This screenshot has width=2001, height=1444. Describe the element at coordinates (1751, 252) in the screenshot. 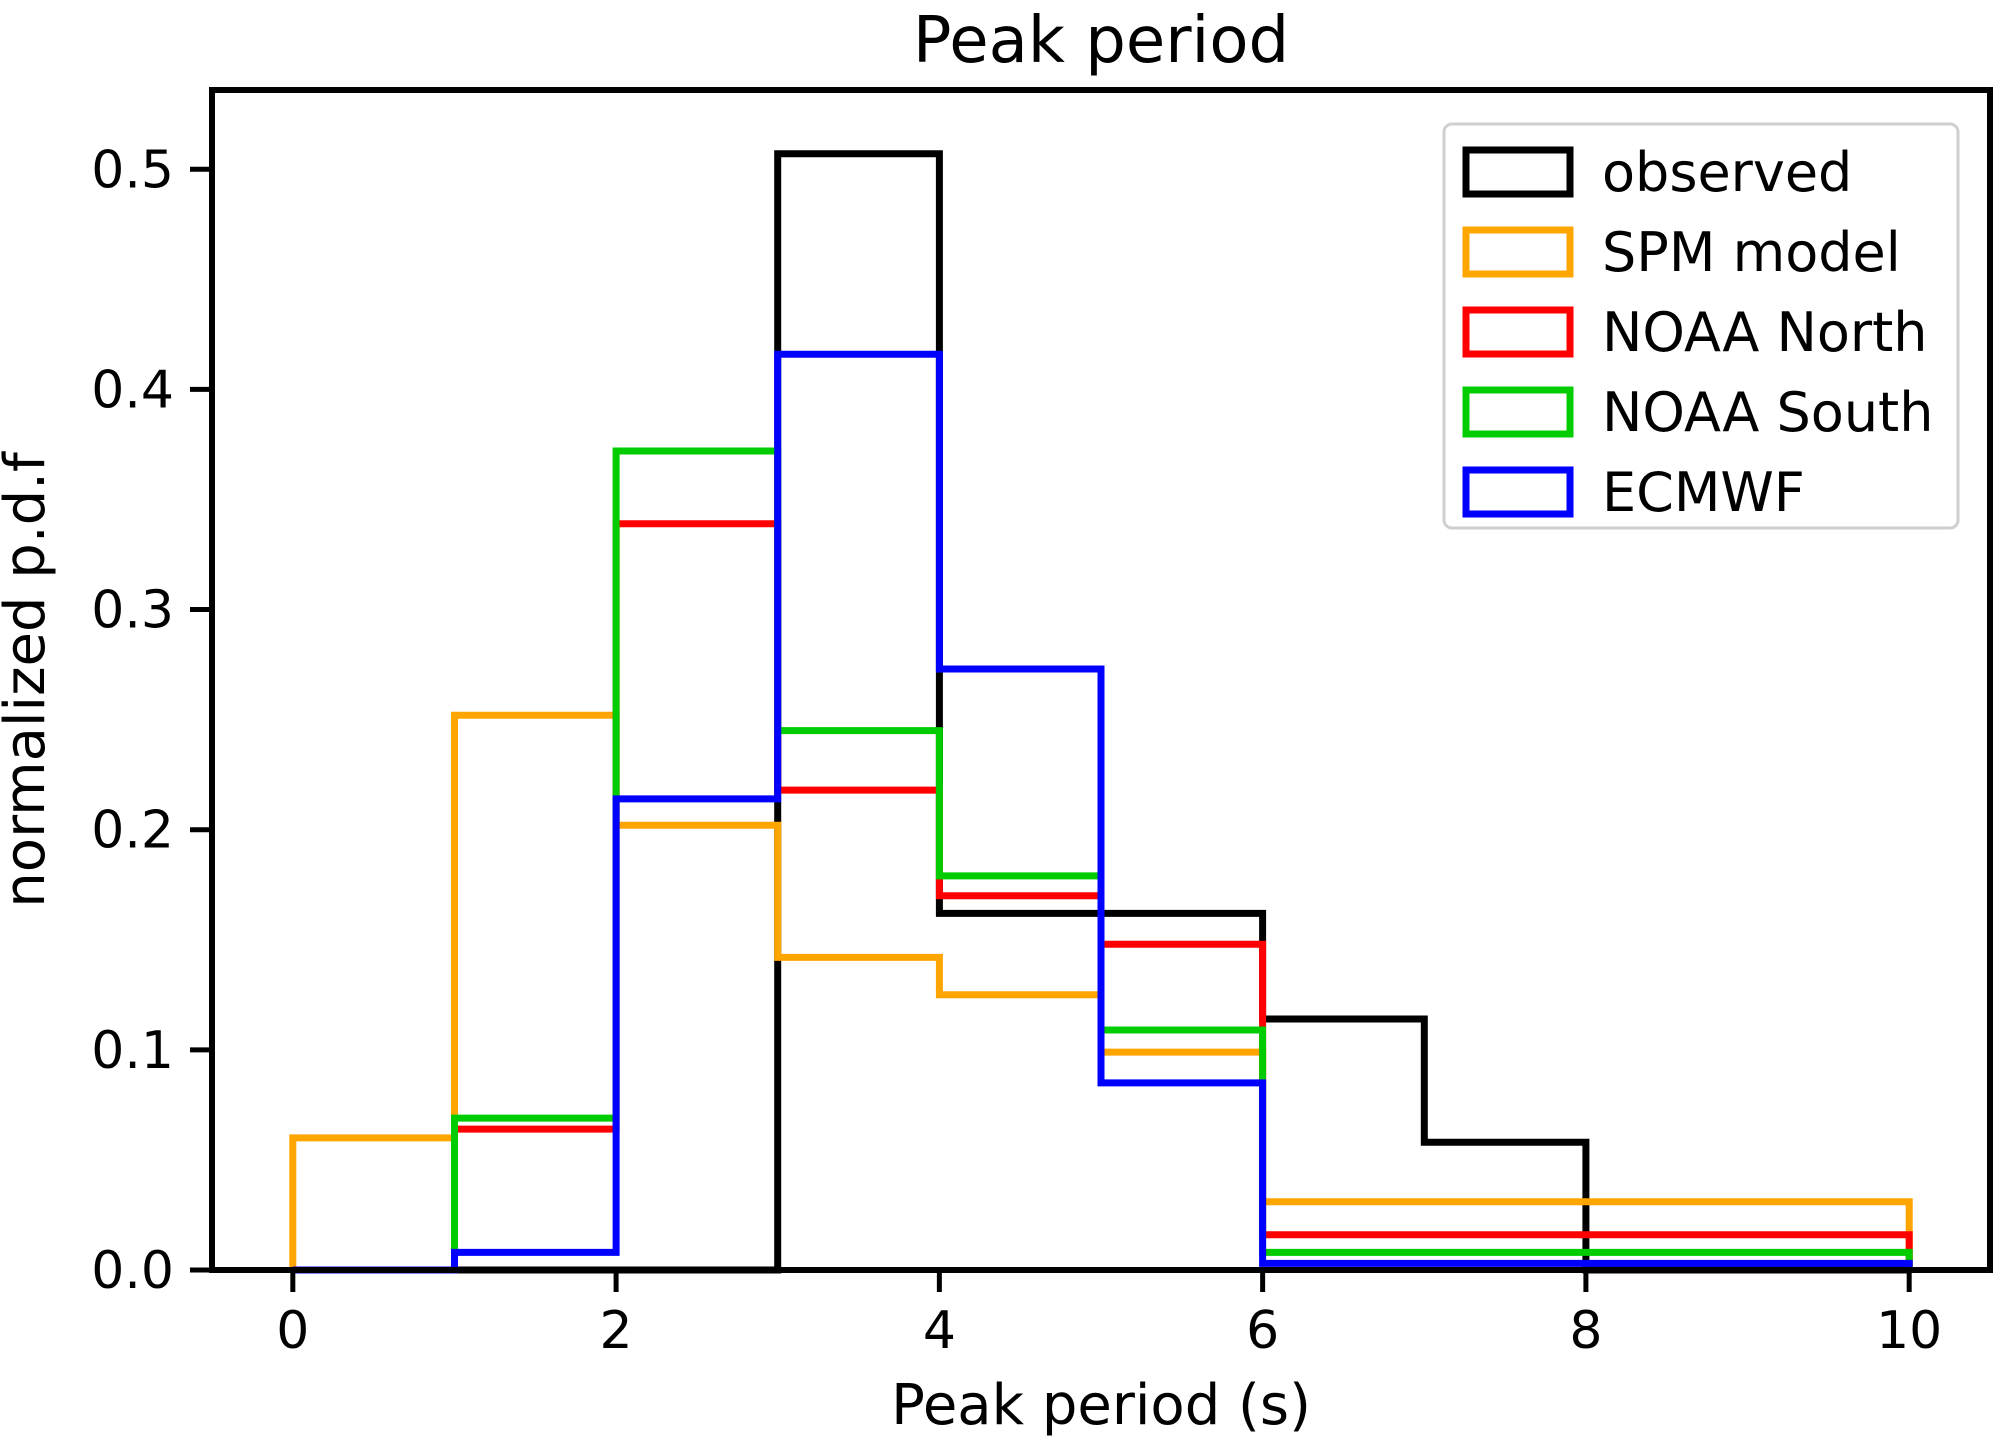

I see `legend-label-spm-model: SPM model` at that location.